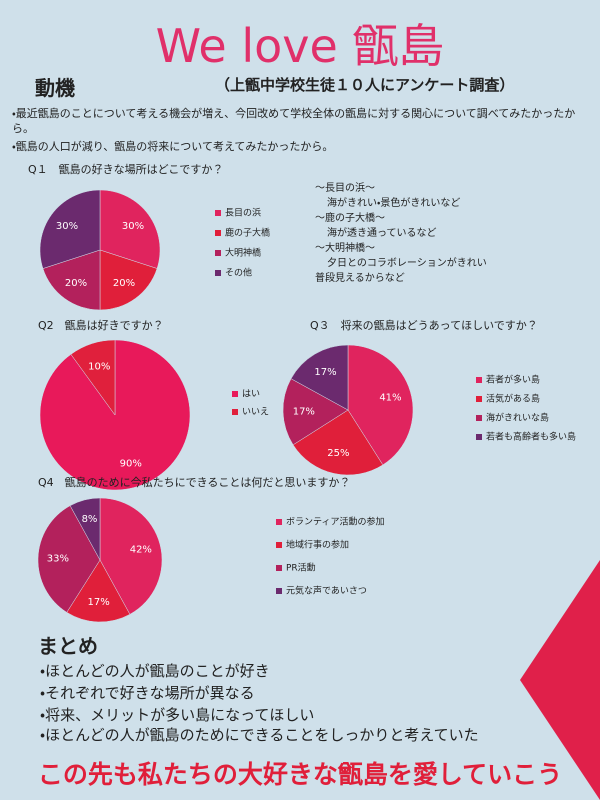  What do you see at coordinates (99, 366) in the screenshot?
I see `slice-label: 10%` at bounding box center [99, 366].